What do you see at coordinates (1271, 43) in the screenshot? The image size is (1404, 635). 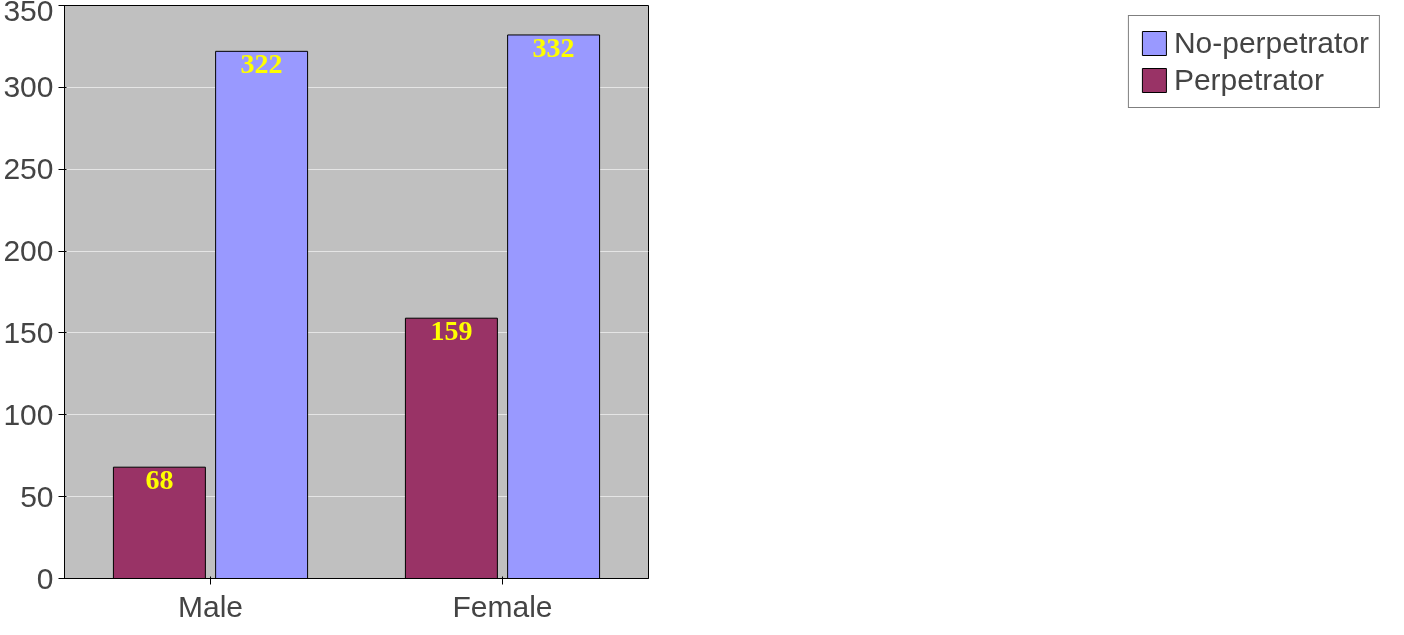 I see `legend-label: No-perpetrator` at bounding box center [1271, 43].